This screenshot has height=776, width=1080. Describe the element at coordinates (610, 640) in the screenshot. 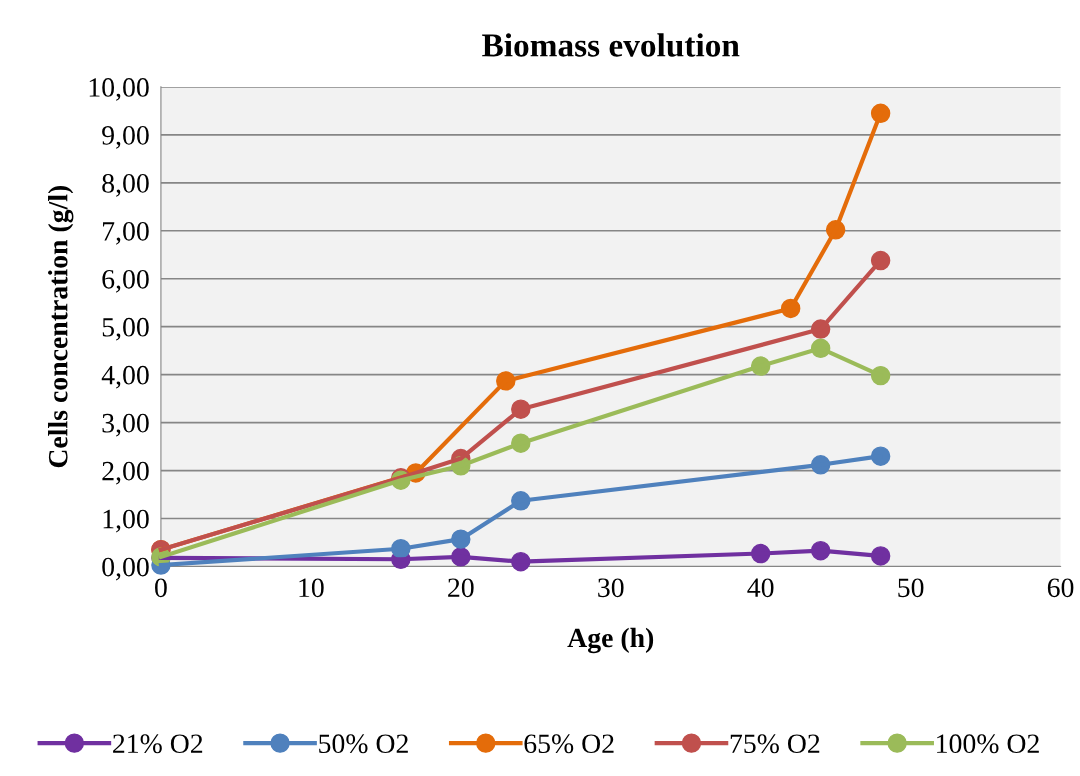

I see `x-axis-title: Age (h)` at that location.